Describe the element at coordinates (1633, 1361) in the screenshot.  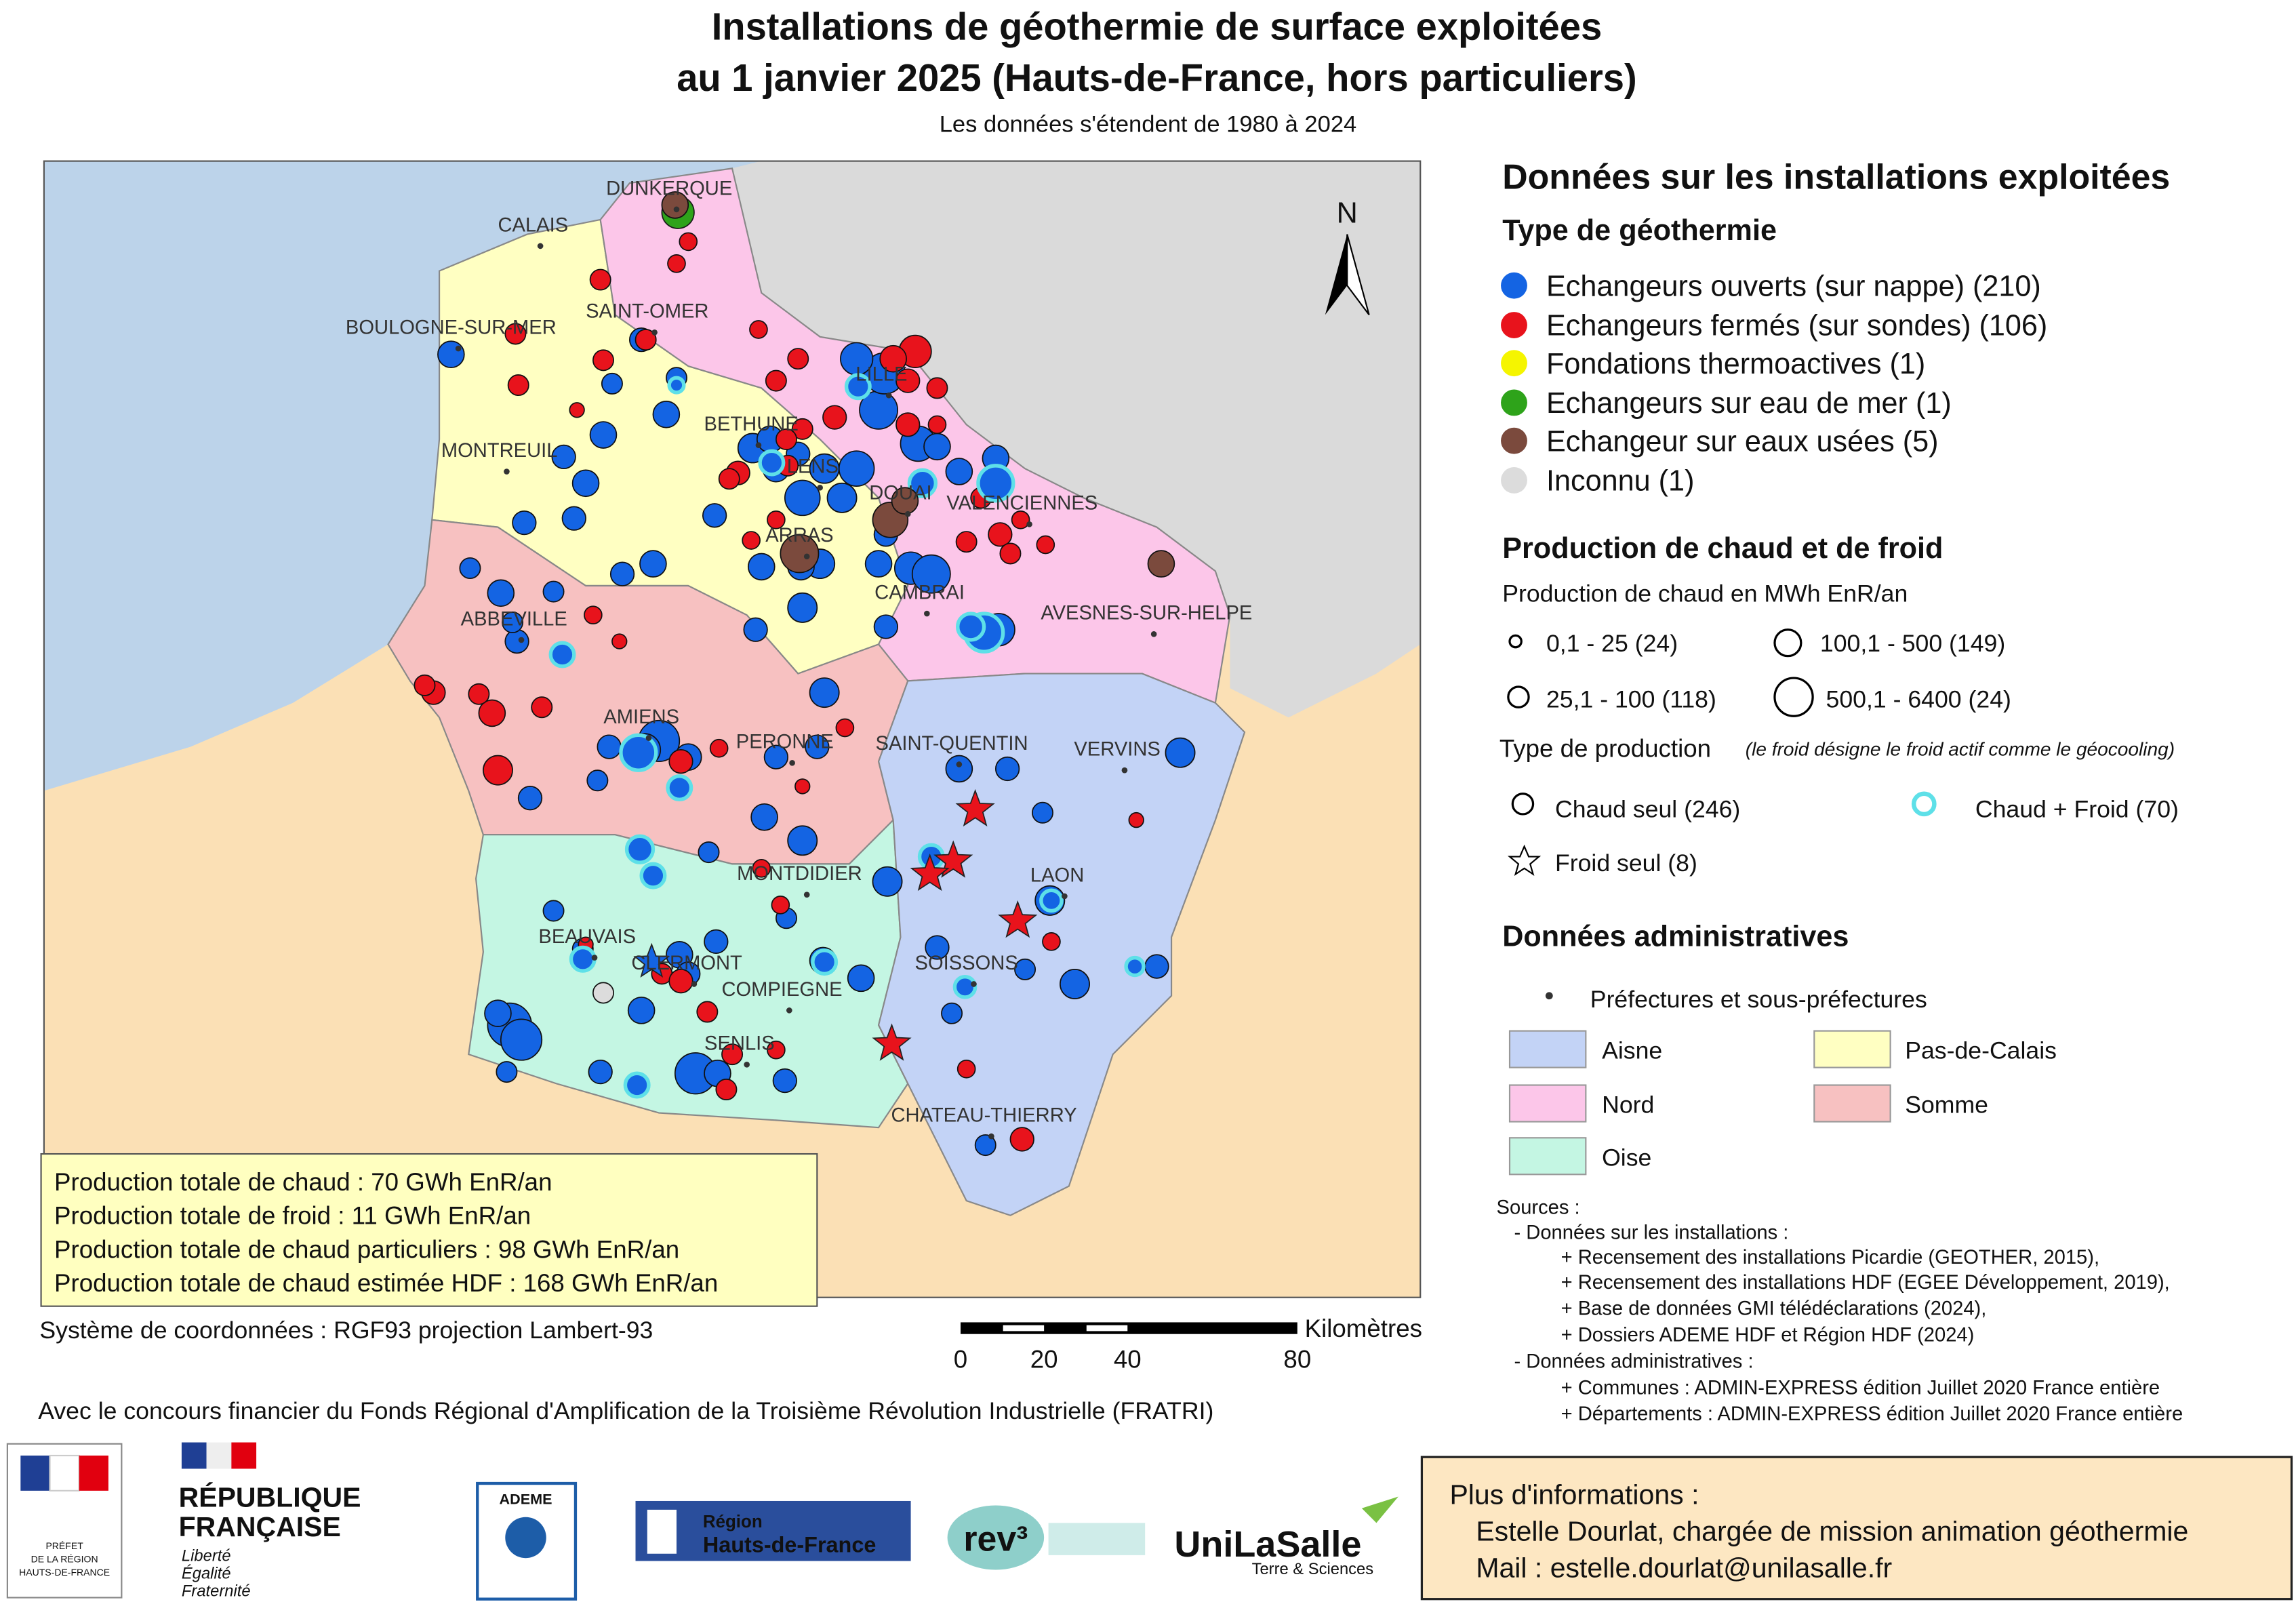
I see `source-line: - Données administratives :` at that location.